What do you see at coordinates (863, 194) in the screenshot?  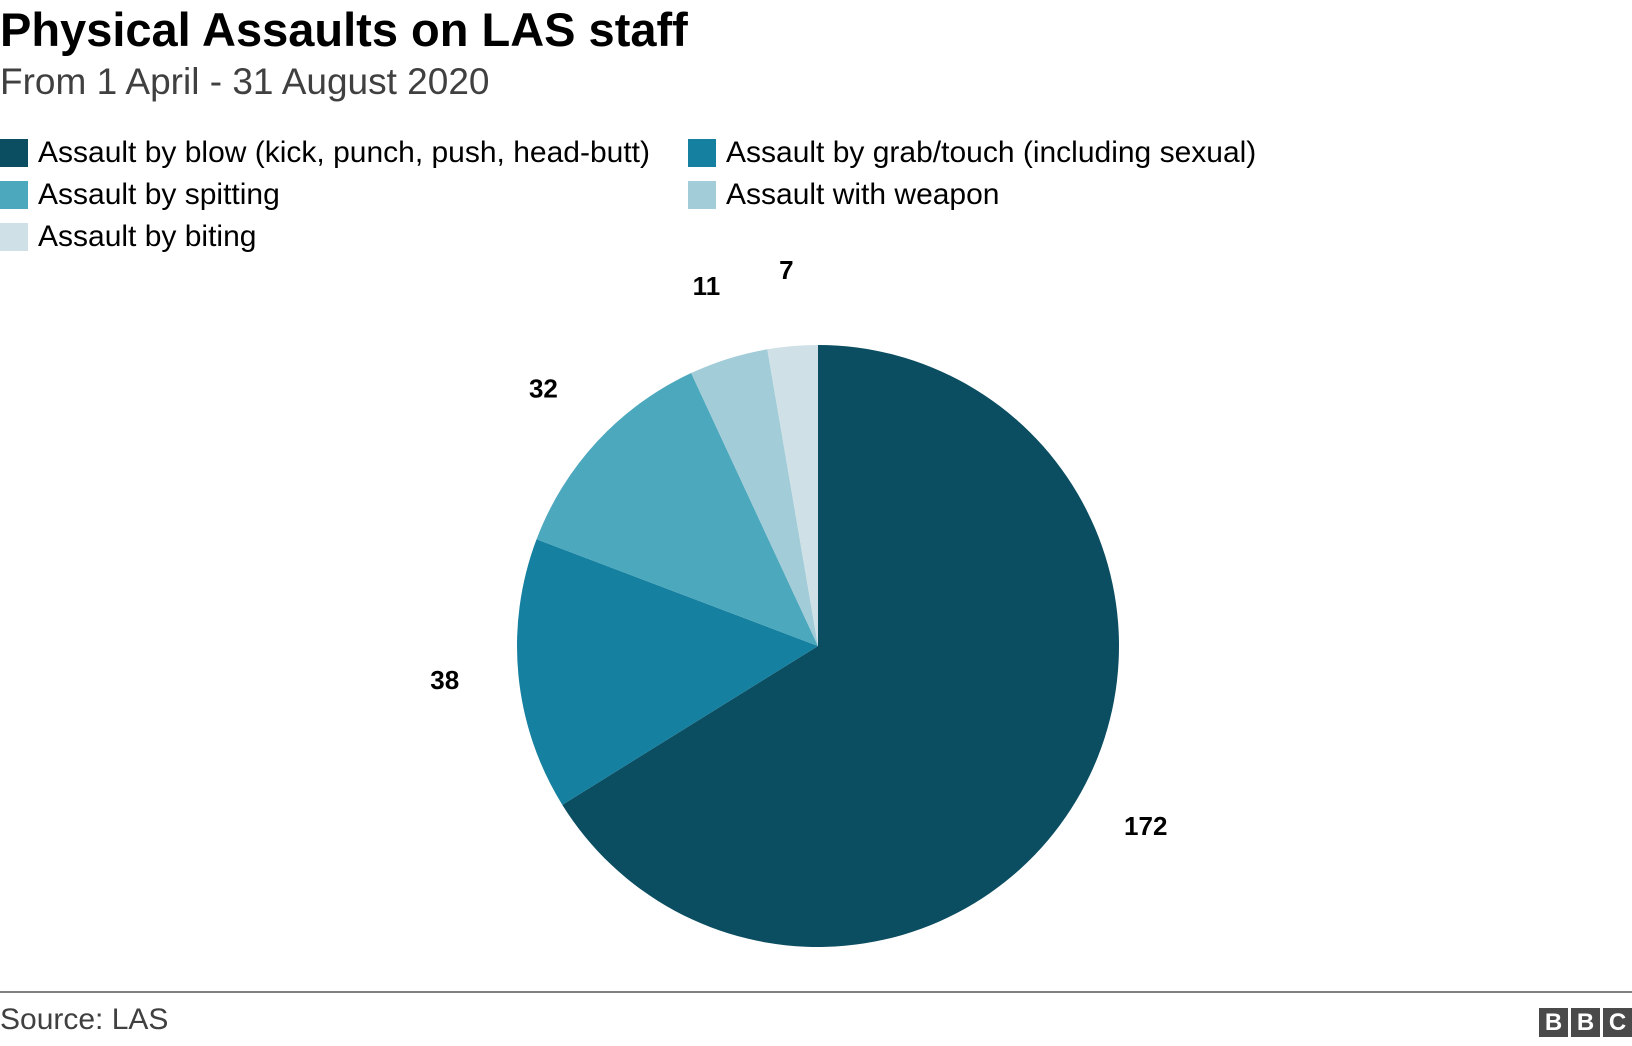 I see `legend-label-weapon: Assault with weapon` at bounding box center [863, 194].